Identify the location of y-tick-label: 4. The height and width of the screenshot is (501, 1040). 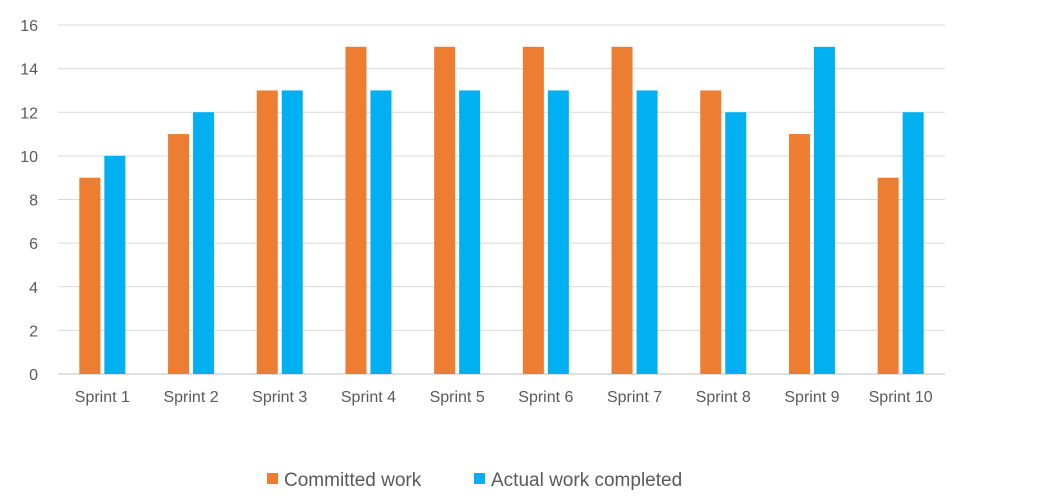
(33, 288).